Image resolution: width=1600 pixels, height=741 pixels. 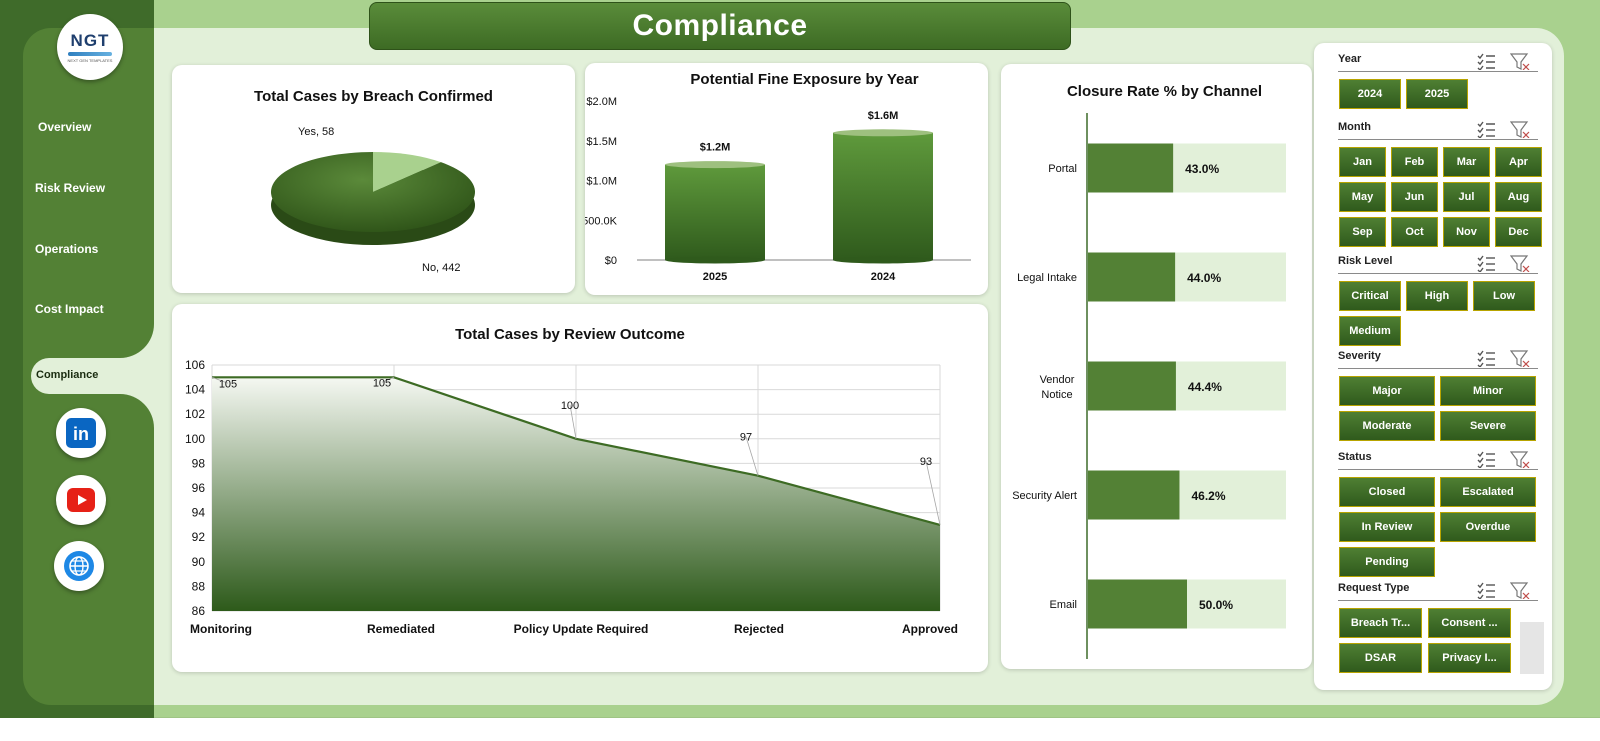 What do you see at coordinates (1414, 232) in the screenshot?
I see `slicer-option-oct: Oct` at bounding box center [1414, 232].